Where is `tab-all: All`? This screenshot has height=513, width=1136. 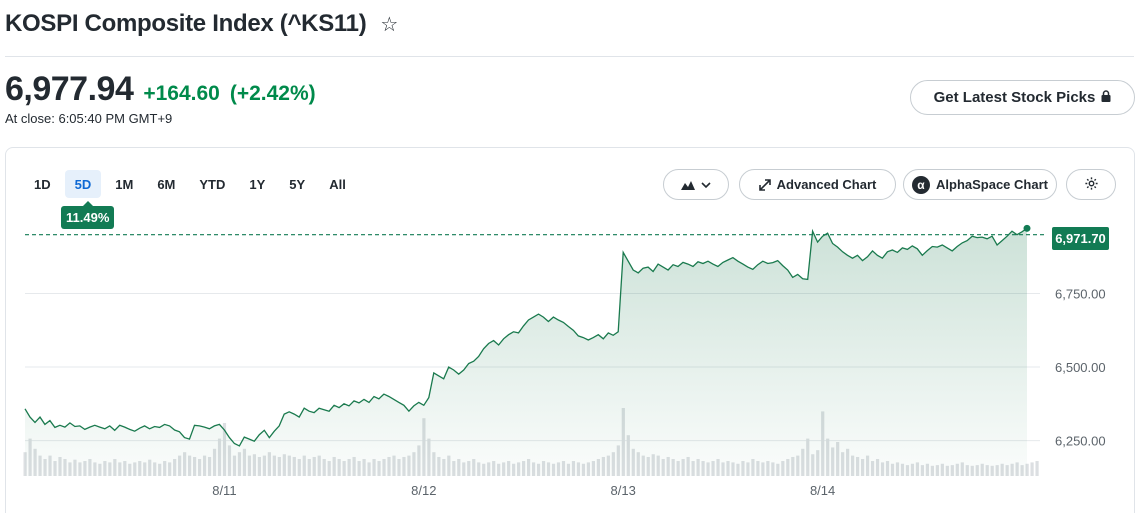 tab-all: All is located at coordinates (337, 184).